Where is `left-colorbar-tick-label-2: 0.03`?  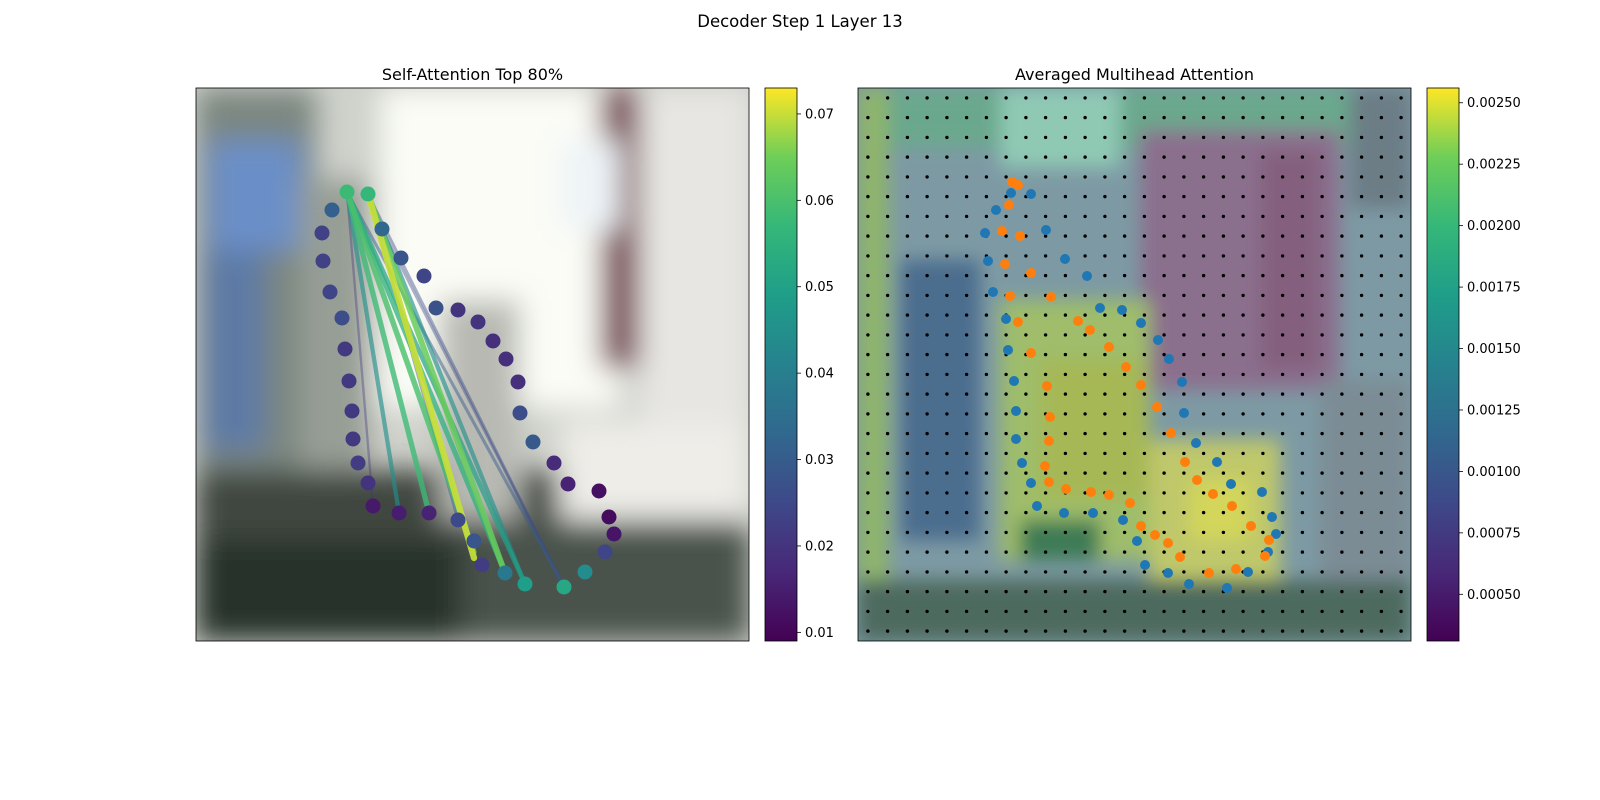 left-colorbar-tick-label-2: 0.03 is located at coordinates (819, 460).